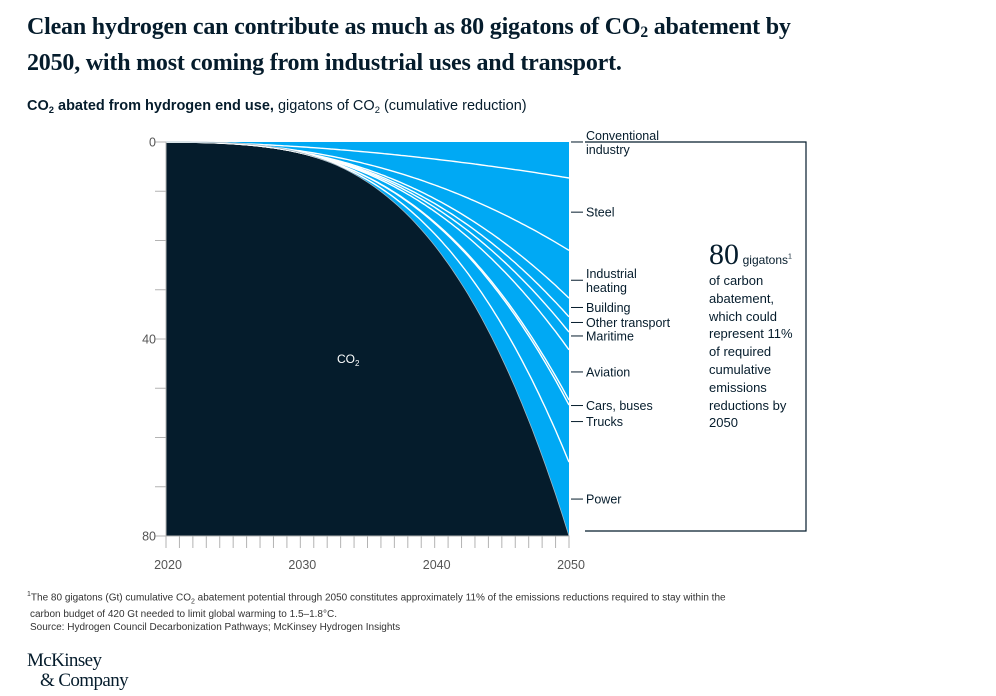 This screenshot has width=996, height=696. Describe the element at coordinates (608, 150) in the screenshot. I see `series-label-line: industry` at that location.